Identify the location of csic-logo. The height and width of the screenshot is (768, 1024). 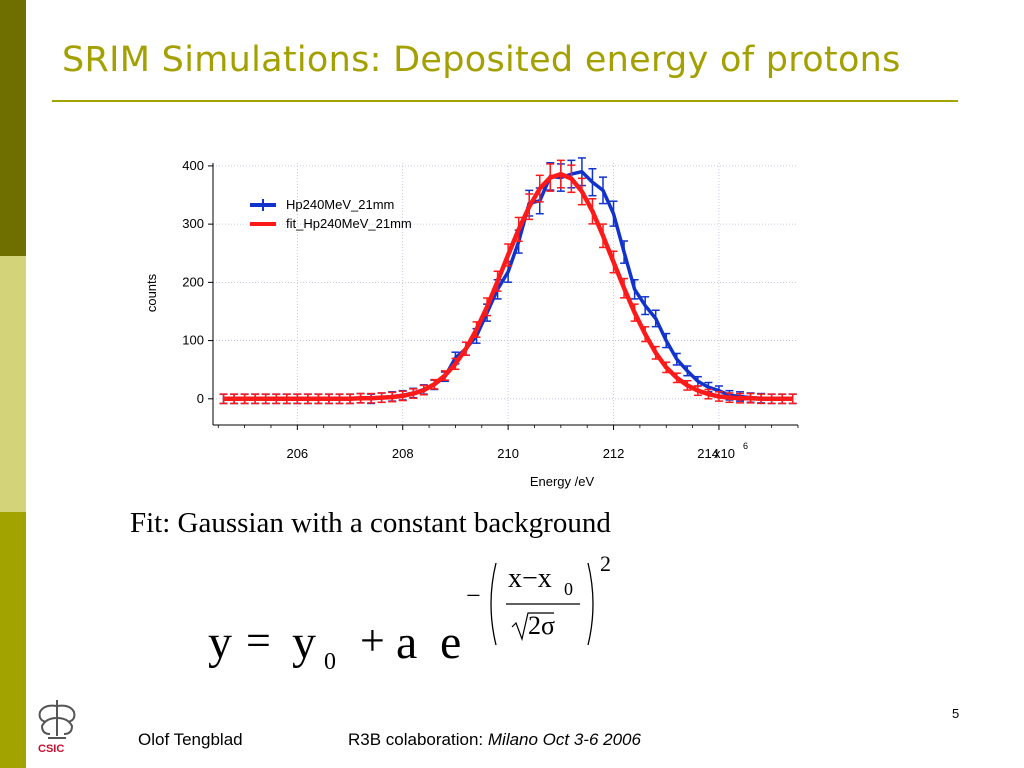
(57, 719).